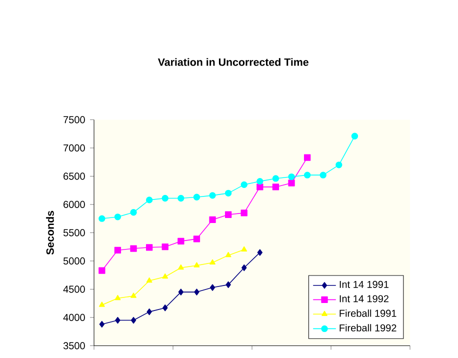 The width and height of the screenshot is (458, 358). Describe the element at coordinates (364, 298) in the screenshot. I see `legend-label: Int 14 1992` at that location.